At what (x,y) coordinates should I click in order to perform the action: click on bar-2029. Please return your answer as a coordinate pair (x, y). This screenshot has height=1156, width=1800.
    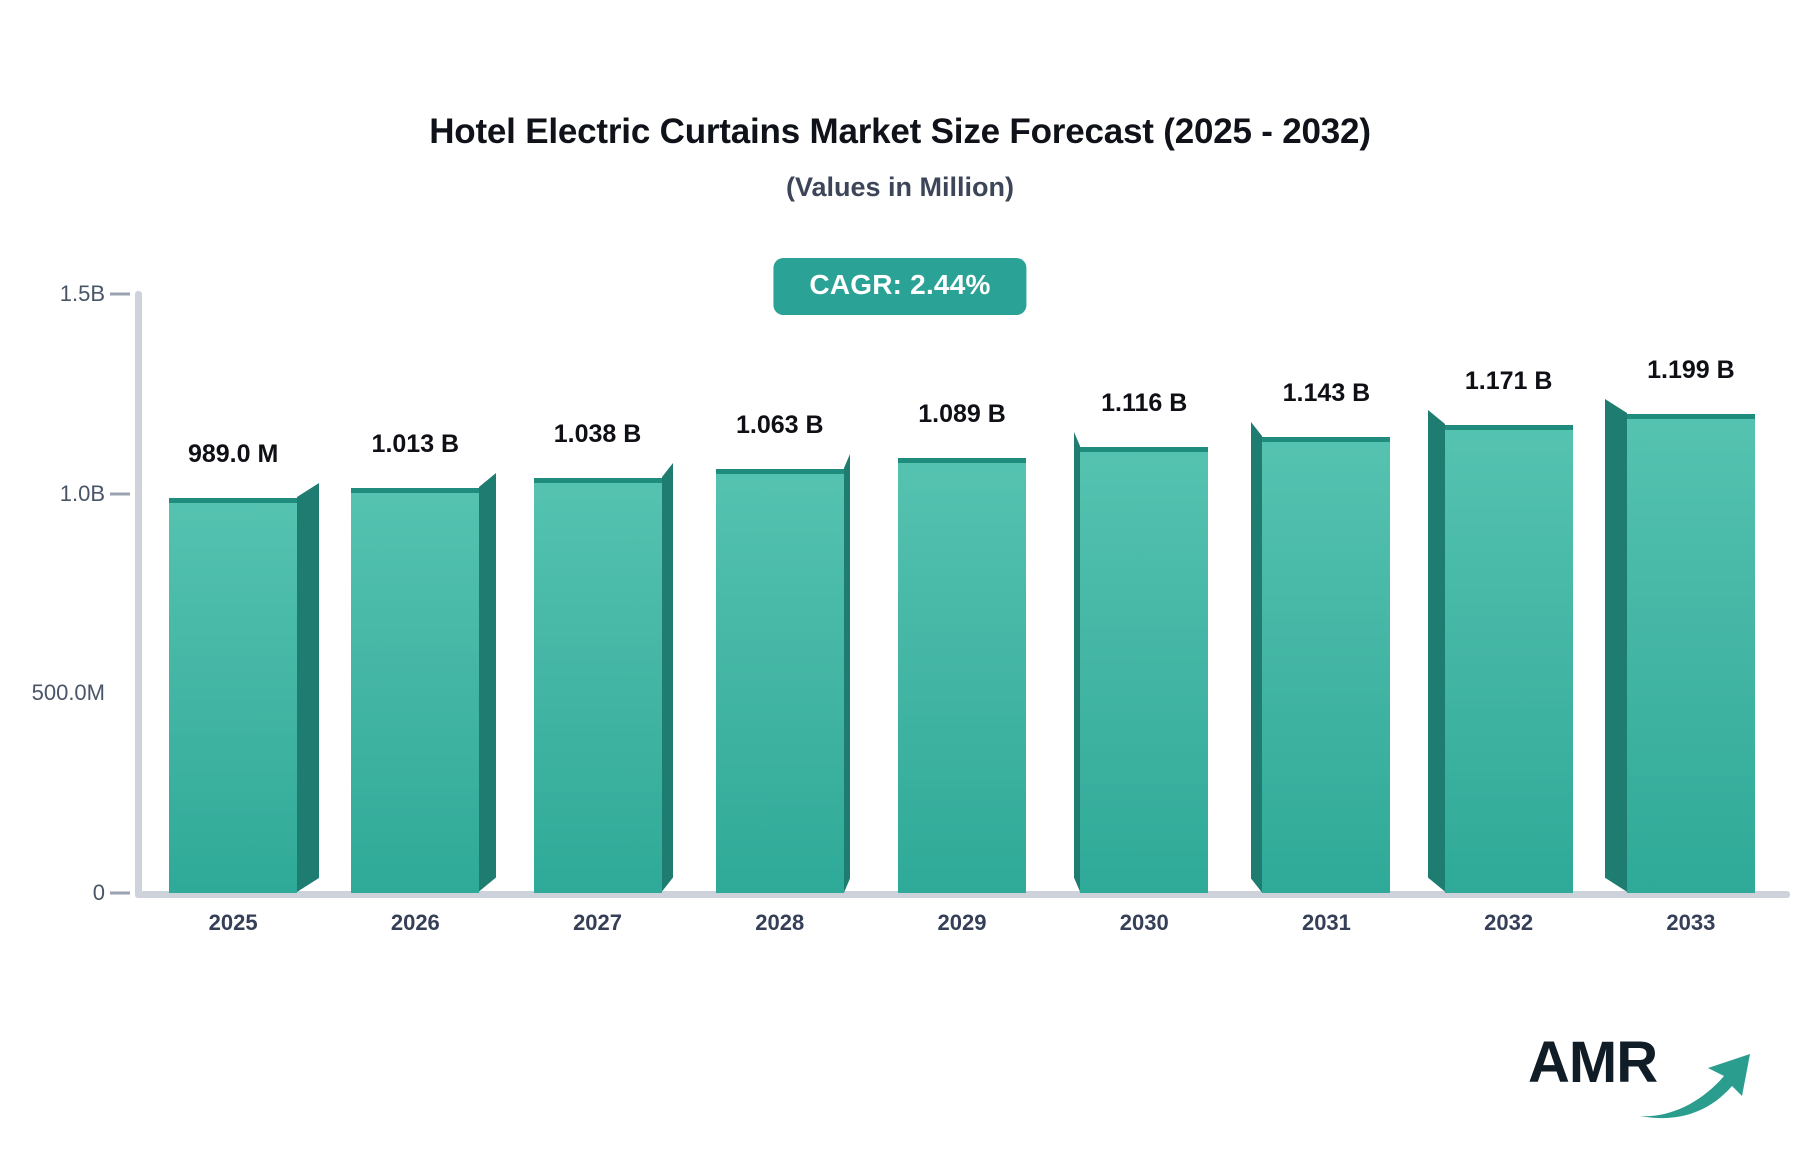
    Looking at the image, I should click on (962, 668).